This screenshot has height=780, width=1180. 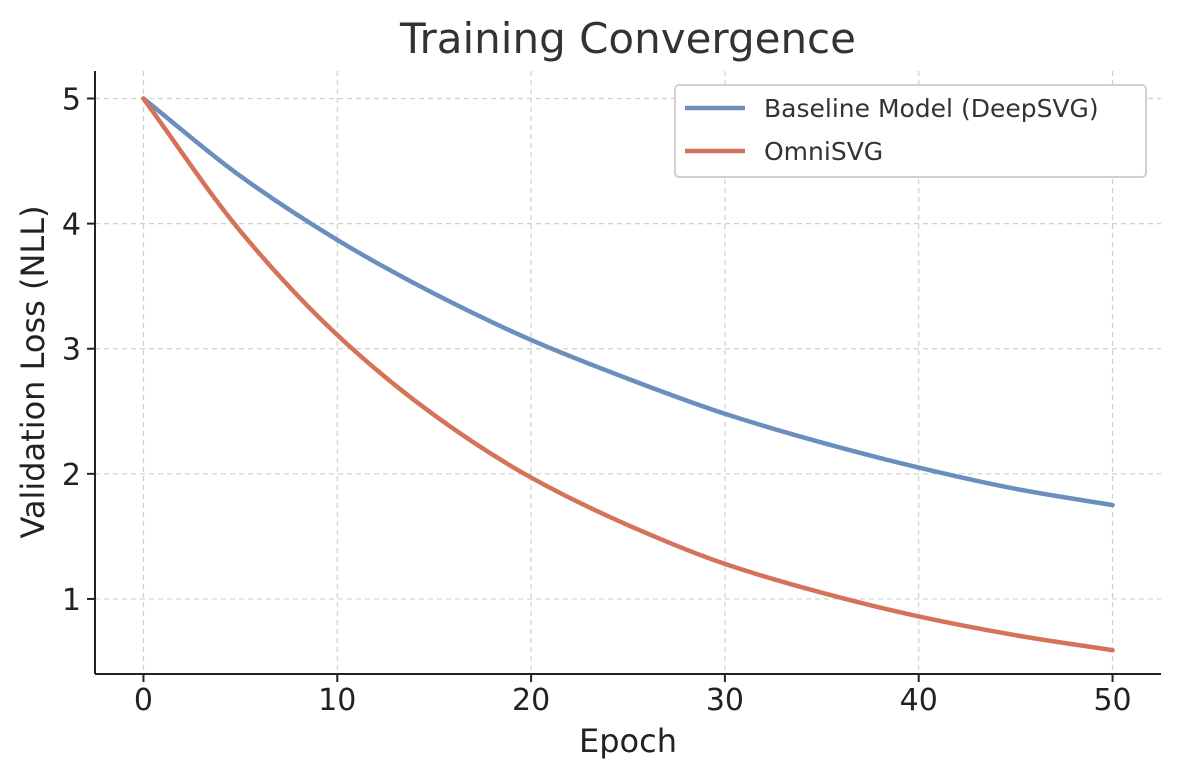 I want to click on y-tick-label-2: 3, so click(x=71, y=350).